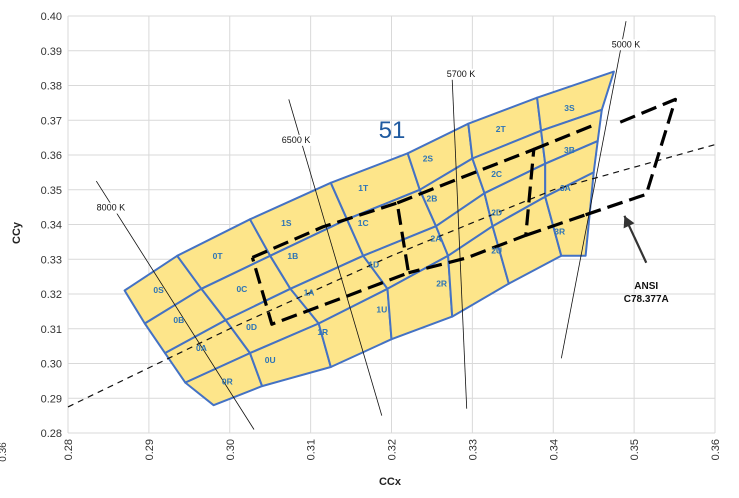 Image resolution: width=739 pixels, height=498 pixels. Describe the element at coordinates (393, 449) in the screenshot. I see `x-tick-label: 0.32` at that location.